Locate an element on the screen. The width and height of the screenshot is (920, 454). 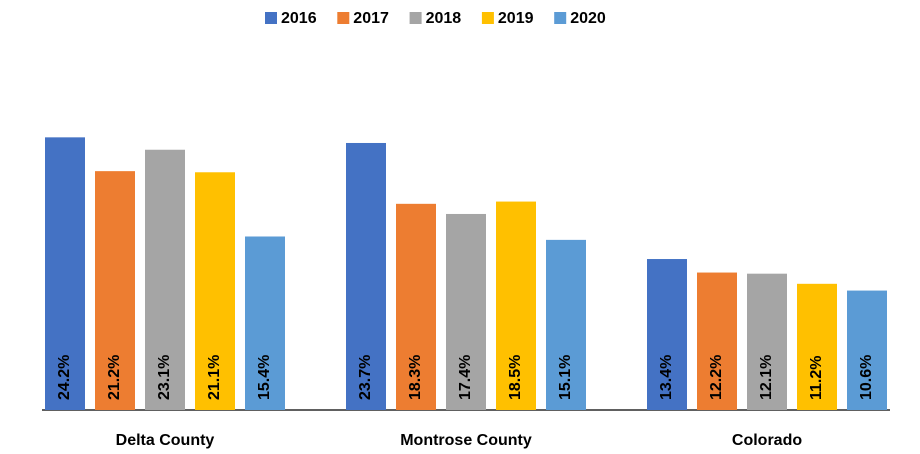
data-label: 18.5% is located at coordinates (515, 377).